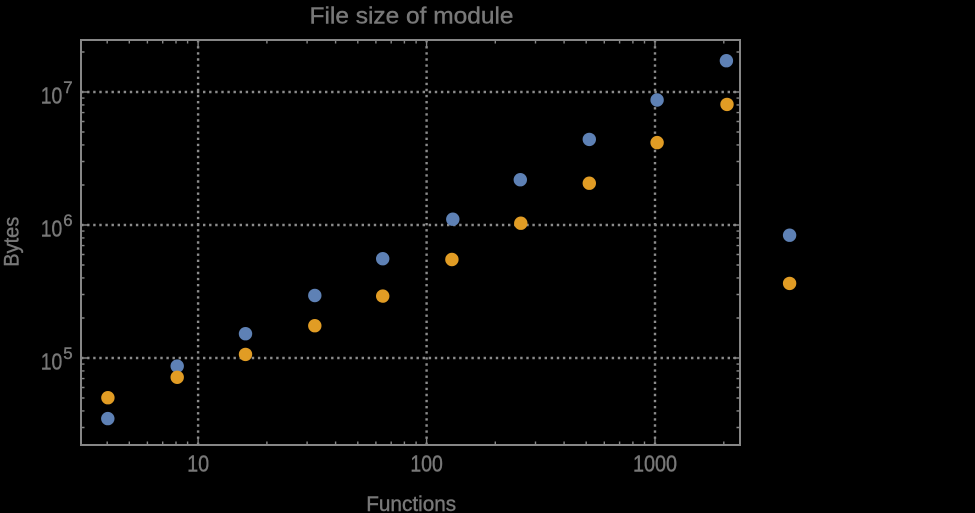 The width and height of the screenshot is (975, 513). Describe the element at coordinates (411, 502) in the screenshot. I see `svg-text: Functions` at that location.